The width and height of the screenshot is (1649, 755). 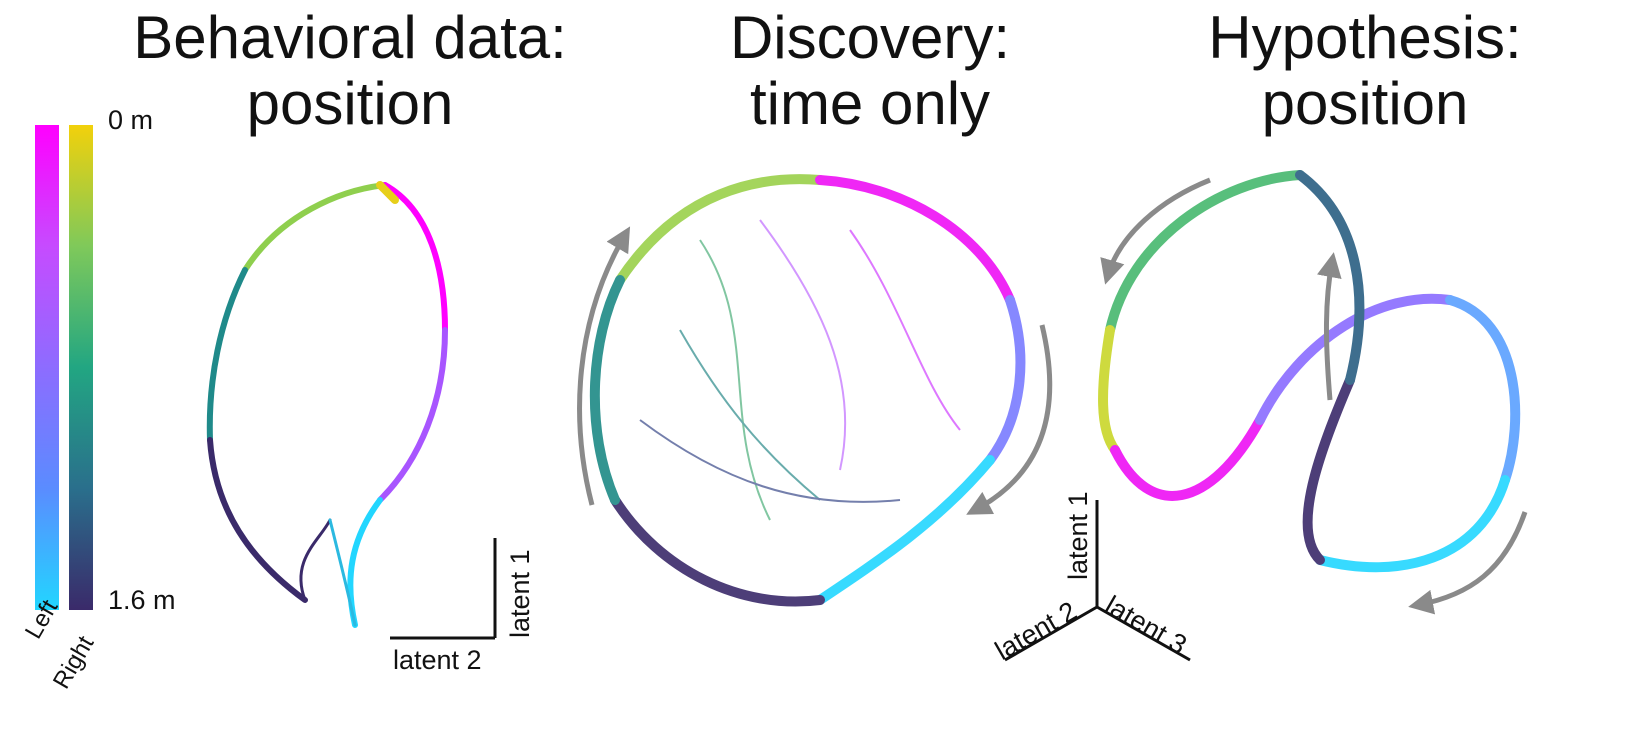 I want to click on panel3-label-latent1: latent 1, so click(x=1078, y=535).